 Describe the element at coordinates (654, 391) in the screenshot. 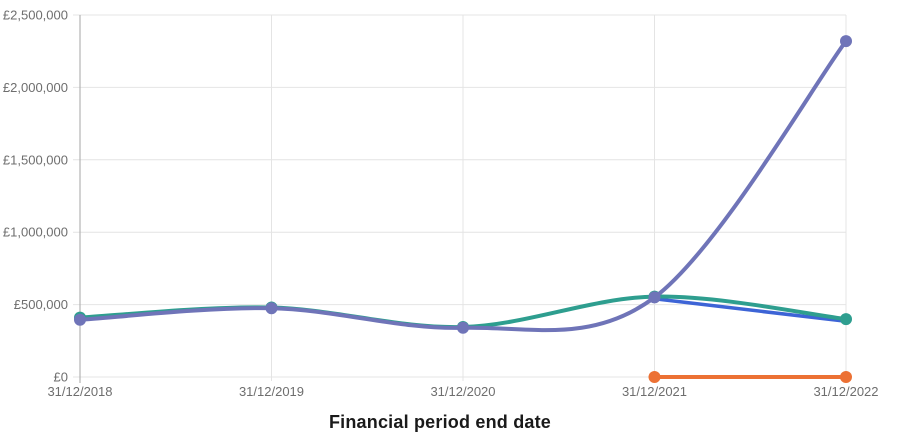

I see `x-axis-label: 31/12/2021` at that location.